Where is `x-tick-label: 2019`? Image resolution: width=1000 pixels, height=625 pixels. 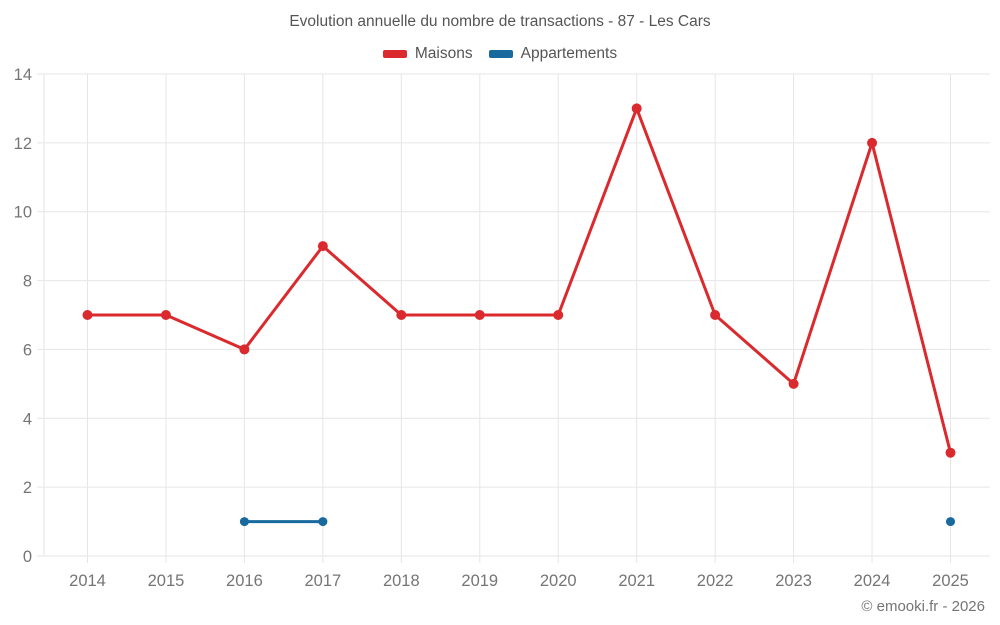 x-tick-label: 2019 is located at coordinates (479, 581).